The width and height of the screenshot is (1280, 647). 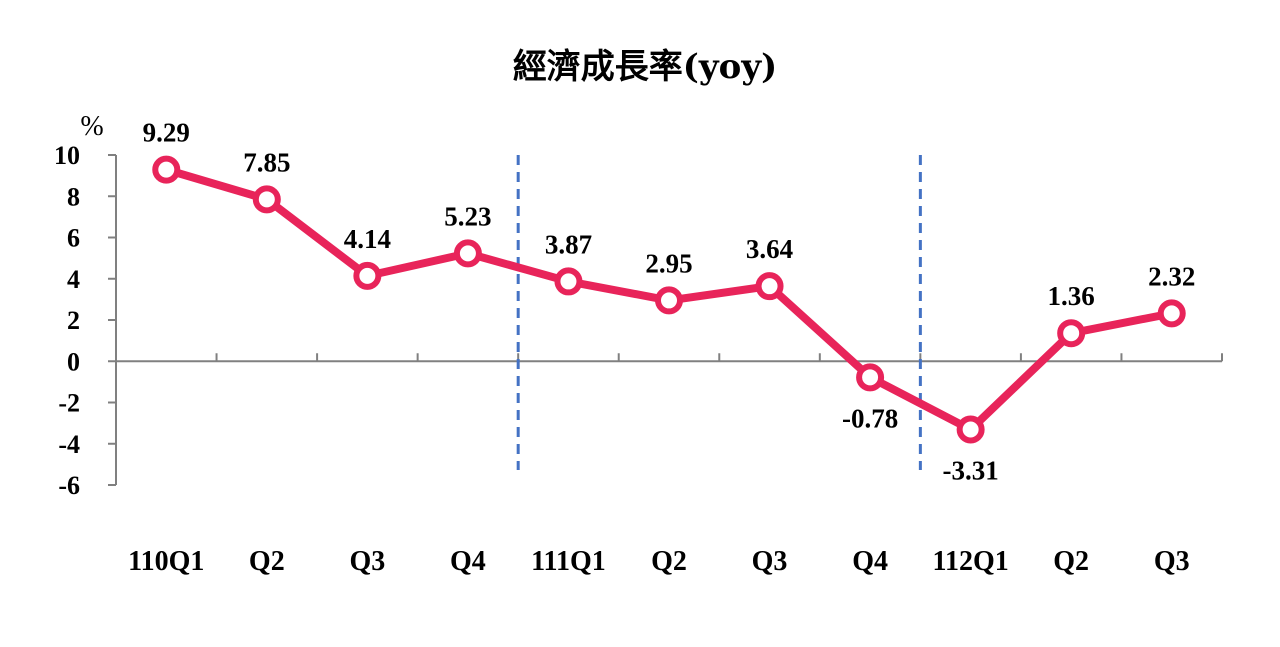 I want to click on x-axis-categories: 110Q1 Q2 Q3 Q4 111Q1 Q2 Q3 Q4 112Q1 Q2 Q3, so click(x=658, y=561).